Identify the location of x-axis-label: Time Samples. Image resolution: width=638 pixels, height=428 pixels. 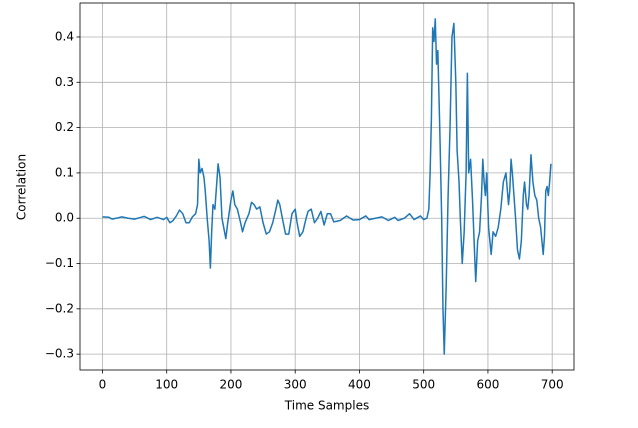
(326, 406).